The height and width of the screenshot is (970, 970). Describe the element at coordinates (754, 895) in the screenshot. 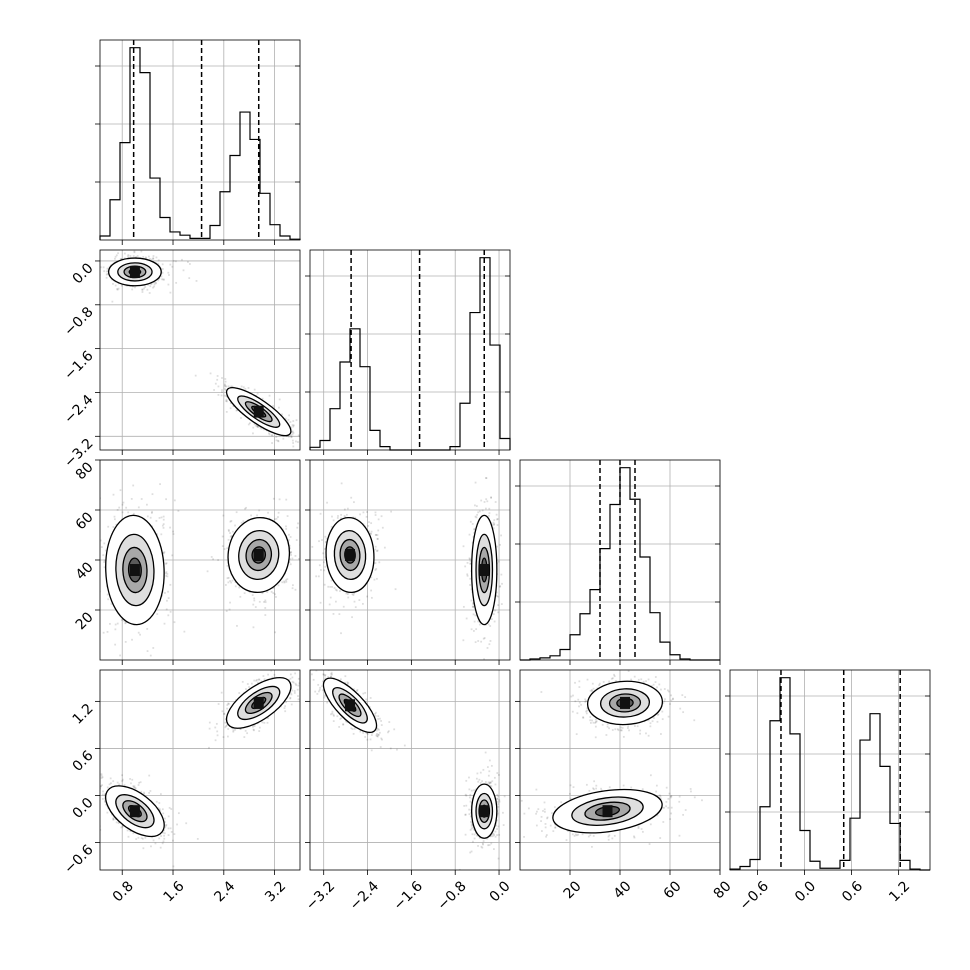

I see `x-tick-label: −0.6` at that location.